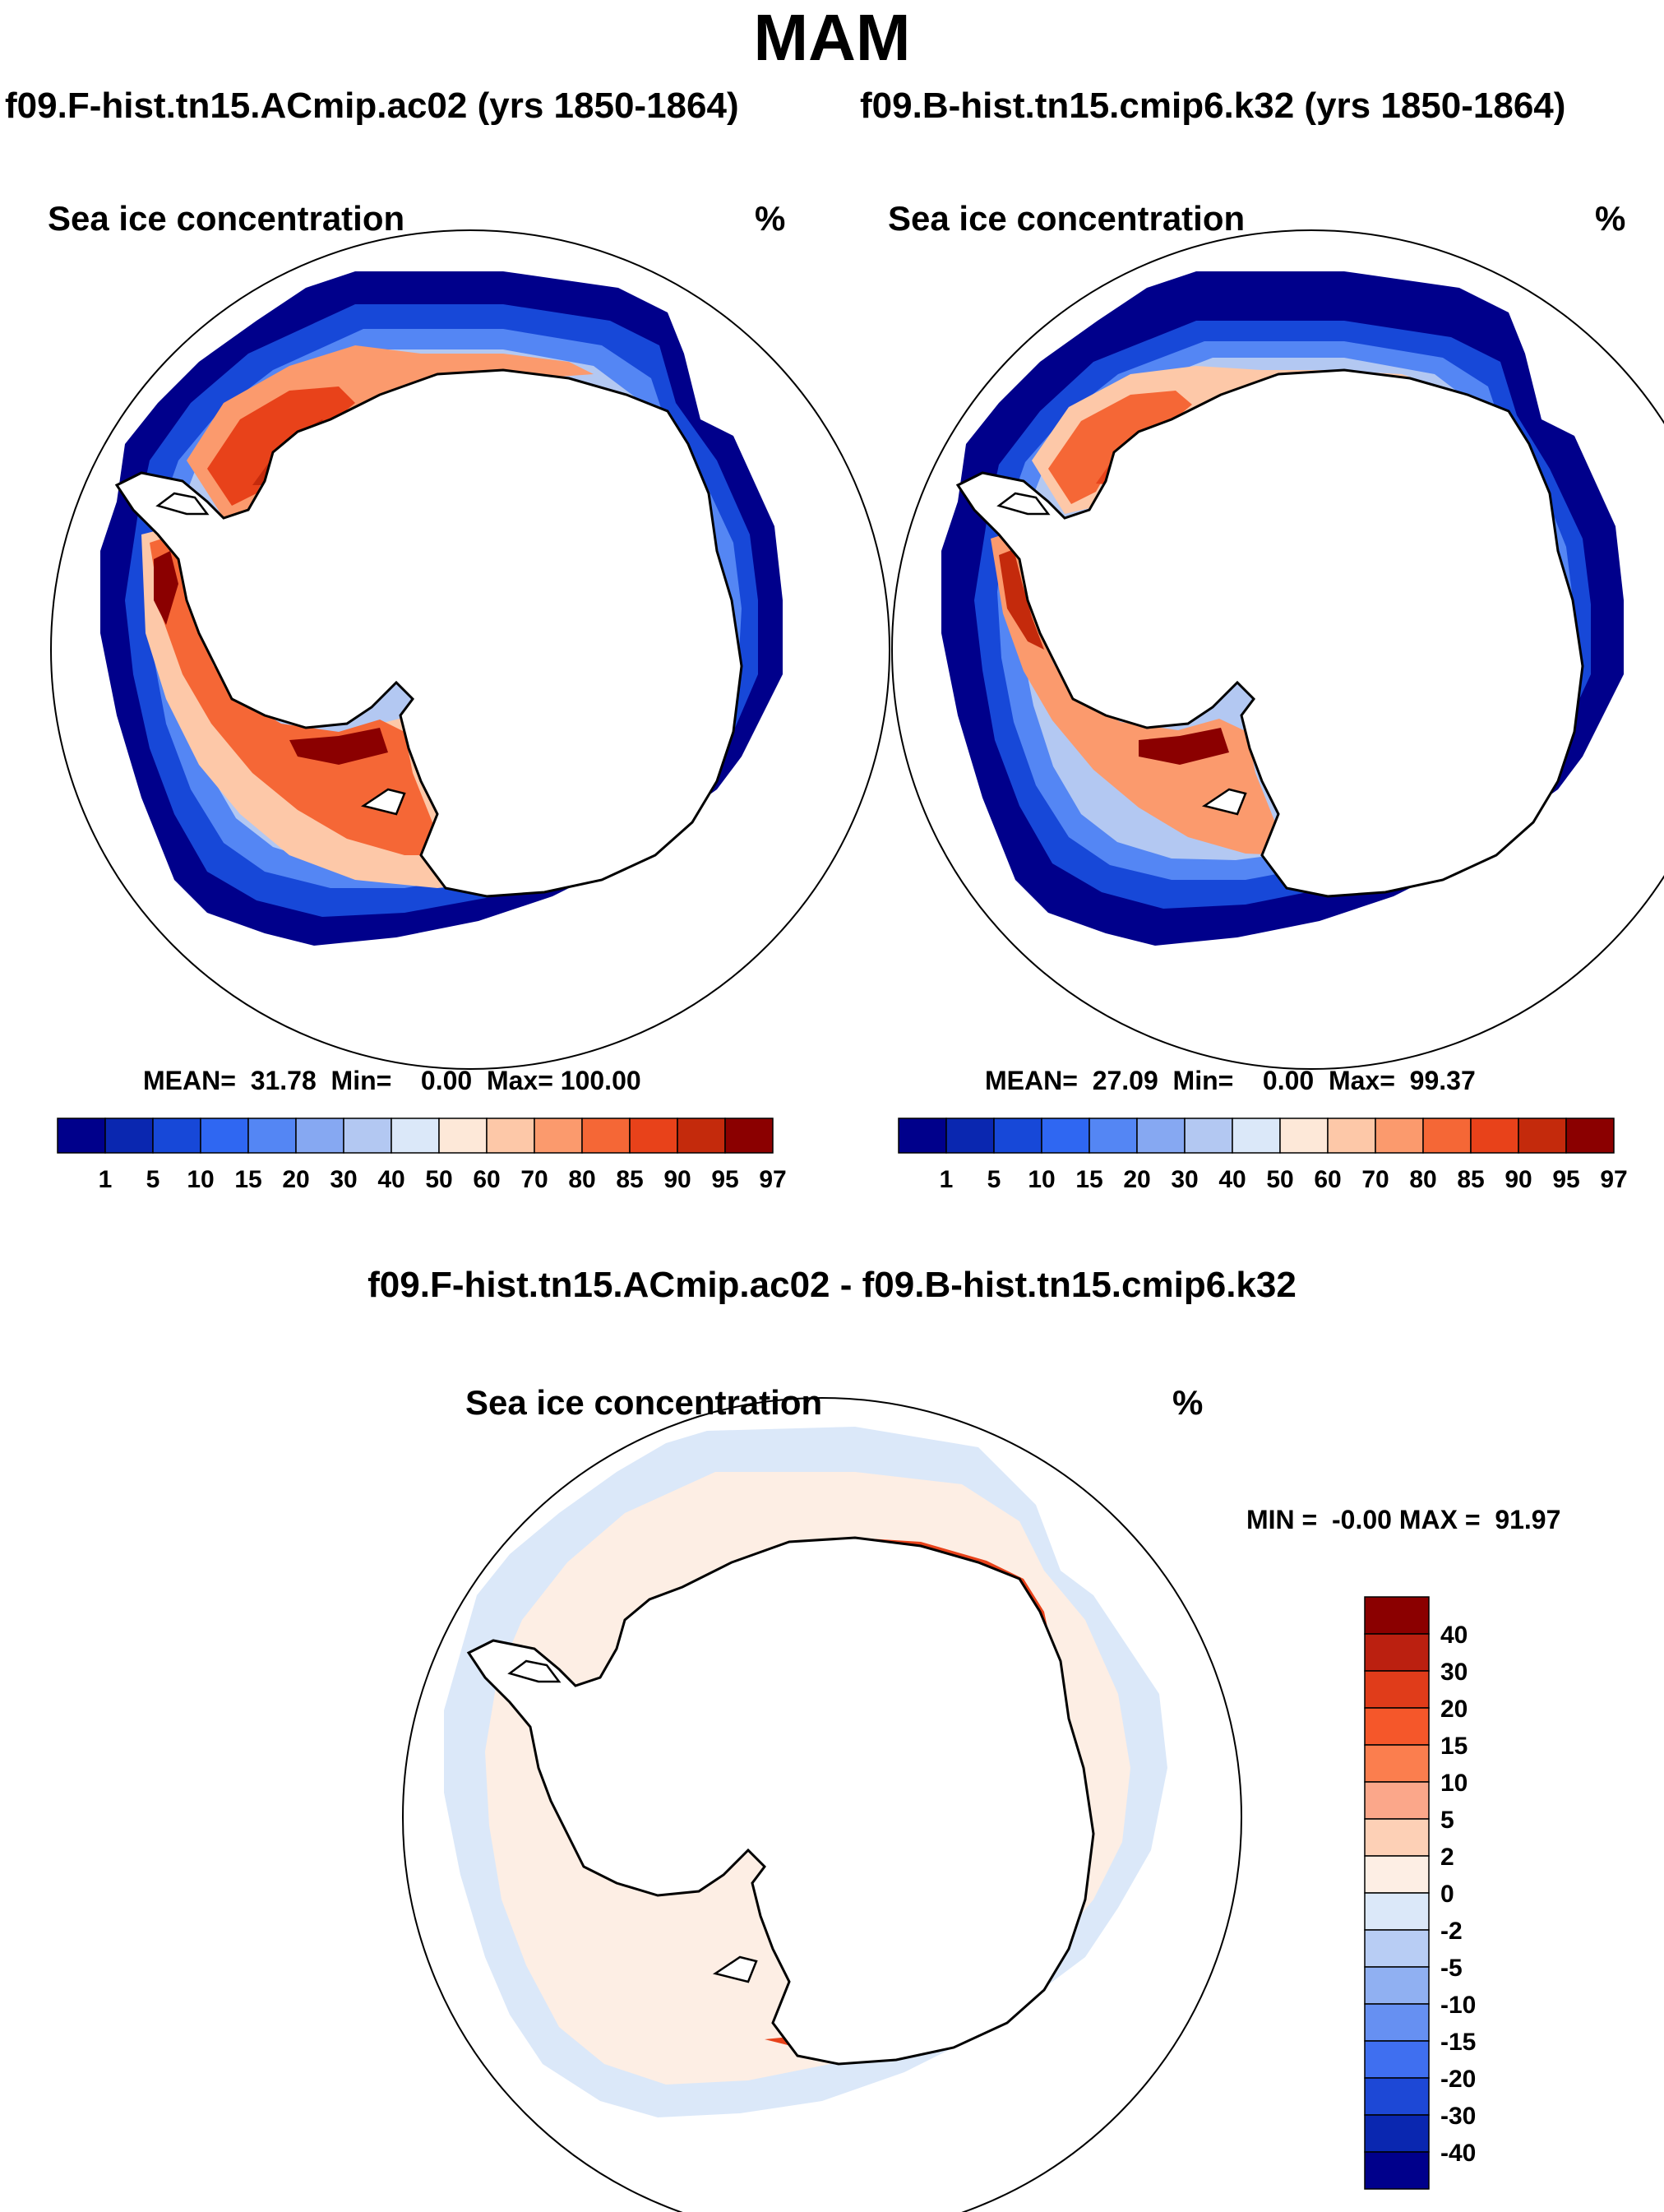 This screenshot has width=1664, height=2212. Describe the element at coordinates (392, 1080) in the screenshot. I see `panel-a-stats: MEAN= 31.78 Min= 0.00 Max= 100.00` at that location.